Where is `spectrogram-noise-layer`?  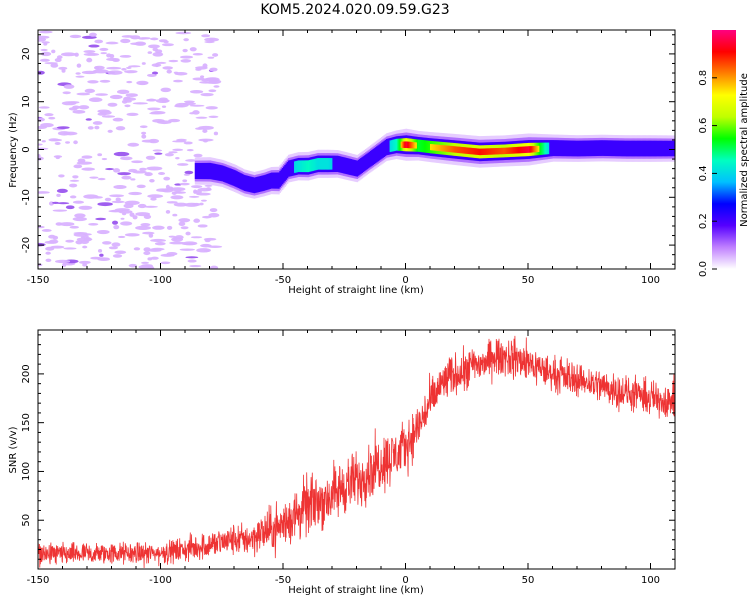
spectrogram-noise-layer is located at coordinates (130, 149).